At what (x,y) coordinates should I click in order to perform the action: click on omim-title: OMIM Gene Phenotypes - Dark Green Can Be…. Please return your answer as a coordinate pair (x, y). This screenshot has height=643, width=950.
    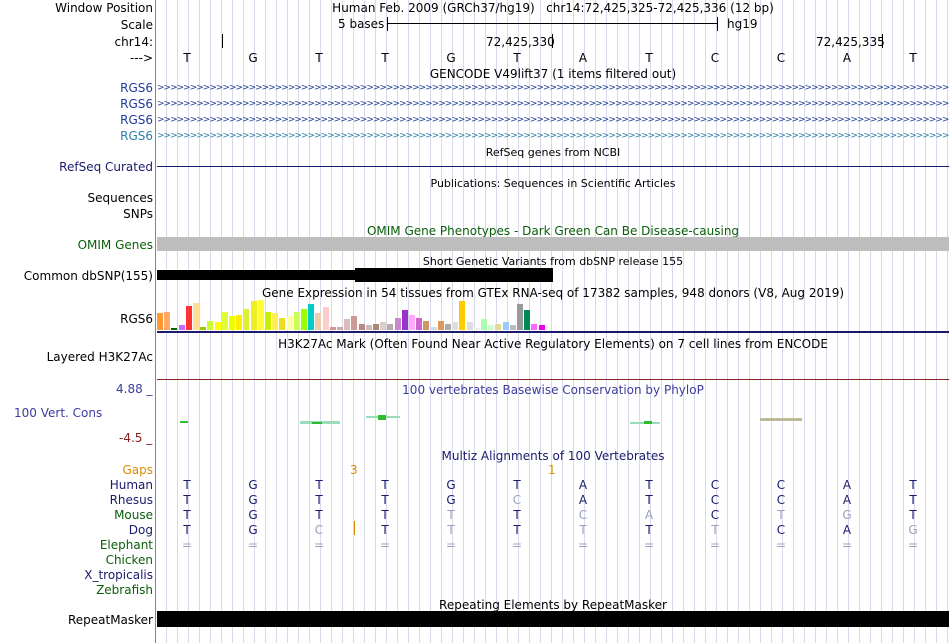
    Looking at the image, I should click on (553, 231).